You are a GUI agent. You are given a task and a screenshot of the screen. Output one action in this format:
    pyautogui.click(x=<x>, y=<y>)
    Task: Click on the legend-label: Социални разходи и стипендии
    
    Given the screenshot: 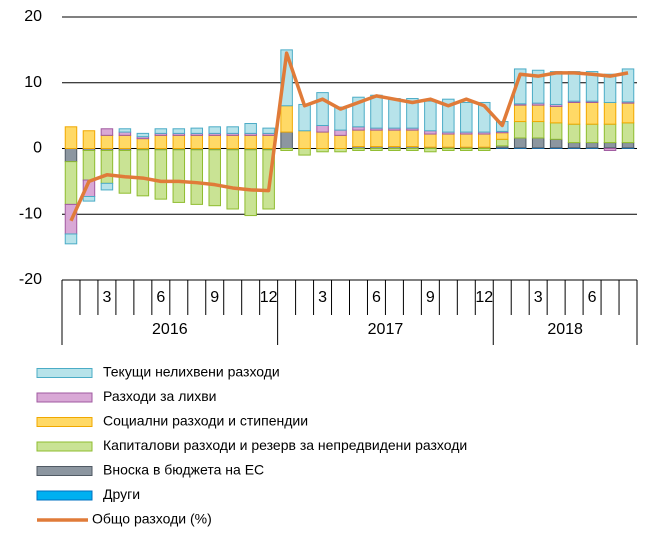 What is the action you would take?
    pyautogui.click(x=205, y=421)
    